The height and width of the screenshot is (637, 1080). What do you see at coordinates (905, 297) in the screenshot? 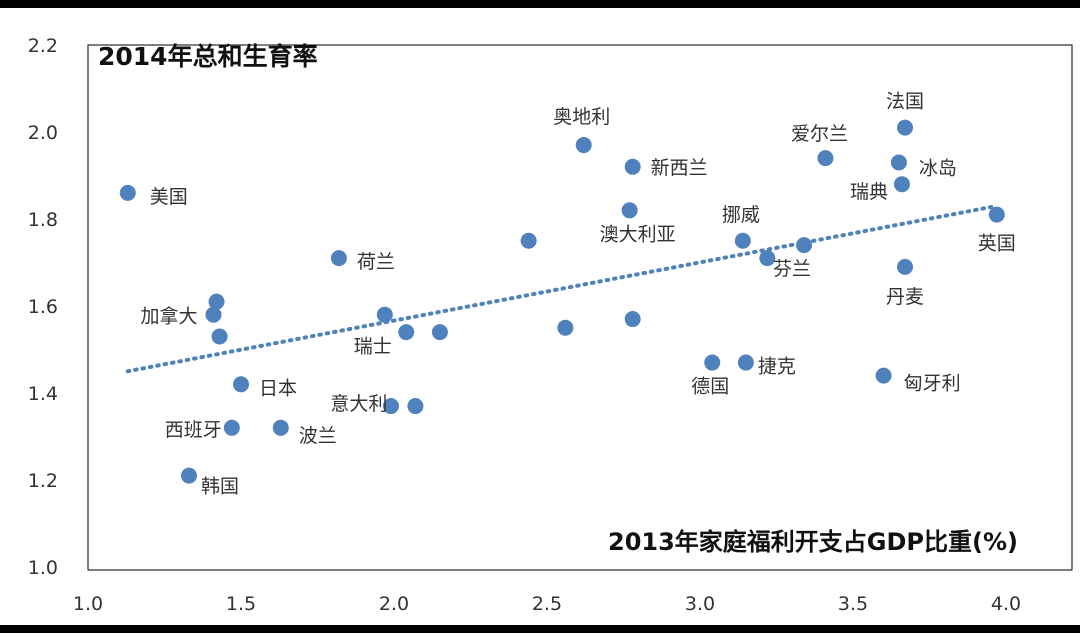
I see `point-label: 丹麦` at bounding box center [905, 297].